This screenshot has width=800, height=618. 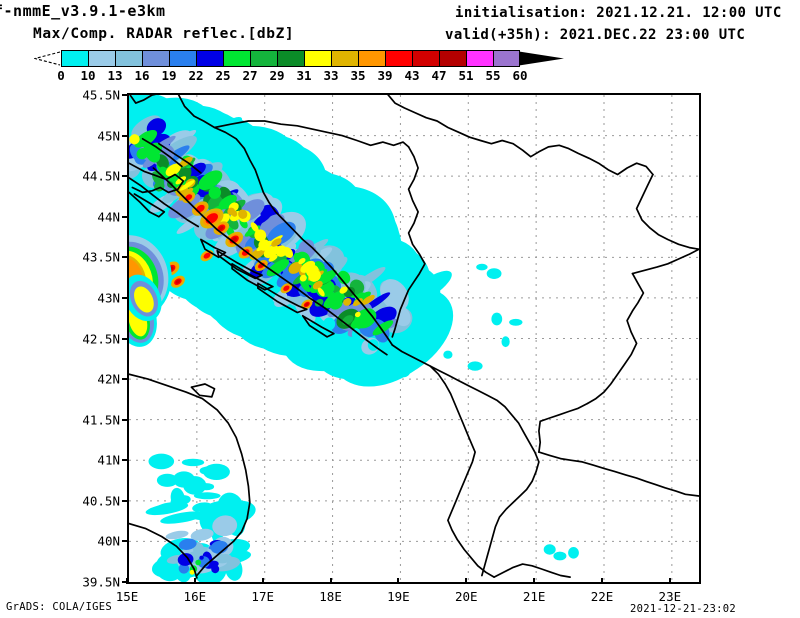 I want to click on lat-label-39.5N: 39.5N, so click(x=101, y=582).